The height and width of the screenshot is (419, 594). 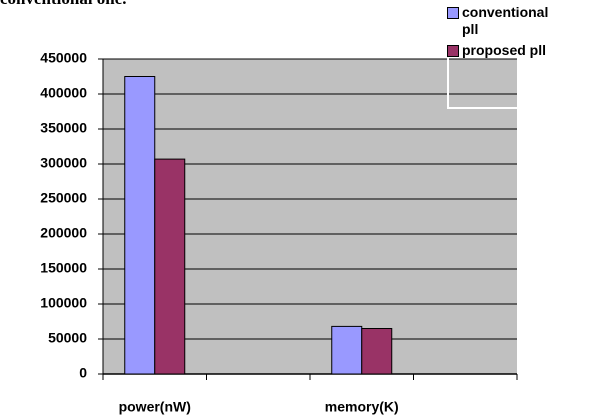 What do you see at coordinates (83, 373) in the screenshot?
I see `y-tick-label: 0` at bounding box center [83, 373].